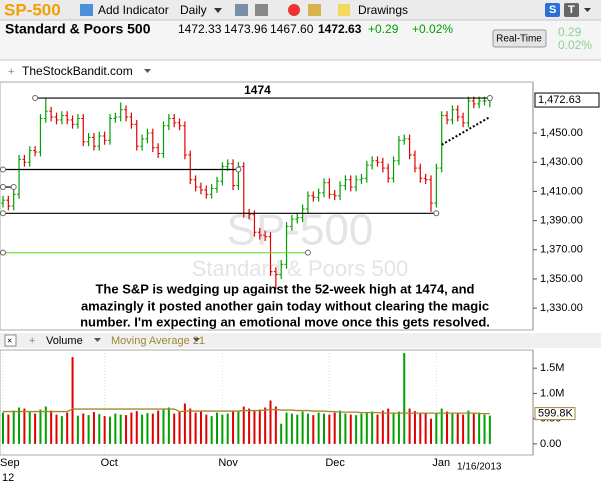 The image size is (601, 483). Describe the element at coordinates (561, 220) in the screenshot. I see `y-tick-label: 1,390.00` at that location.